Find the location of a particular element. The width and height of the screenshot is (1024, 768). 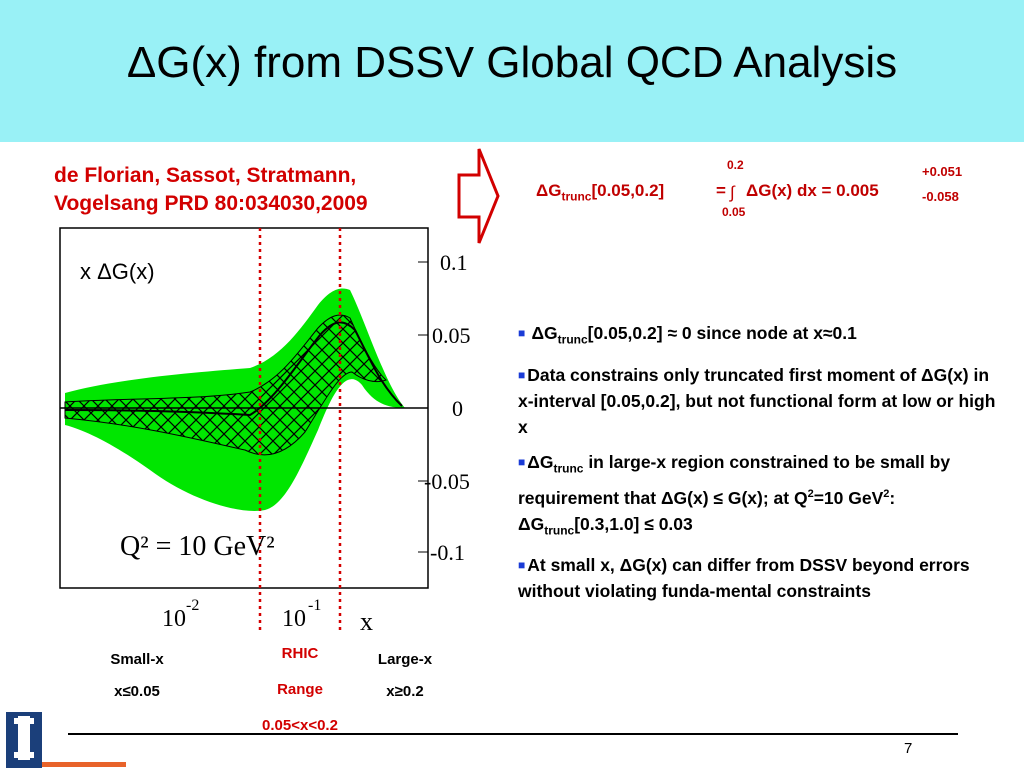

bullet-text: [0.3,1.0] ≤ 0.03 is located at coordinates (633, 523).